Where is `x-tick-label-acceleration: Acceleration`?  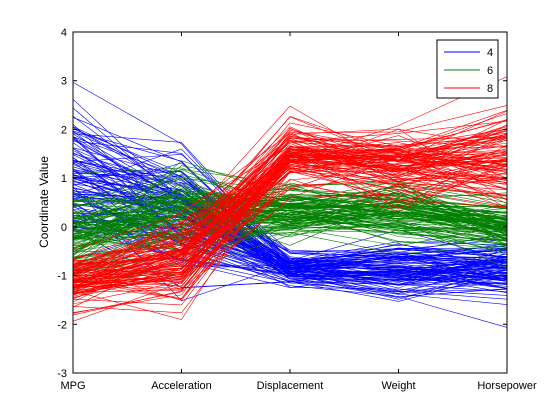
x-tick-label-acceleration: Acceleration is located at coordinates (181, 386).